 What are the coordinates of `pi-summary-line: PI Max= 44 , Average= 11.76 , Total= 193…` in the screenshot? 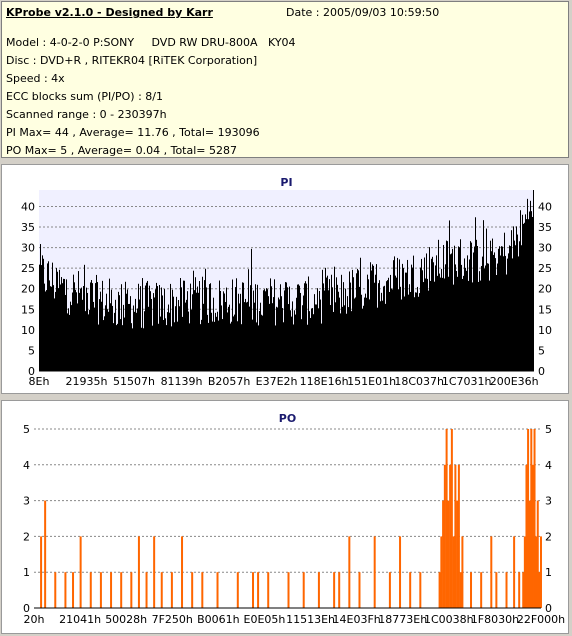 It's located at (133, 132).